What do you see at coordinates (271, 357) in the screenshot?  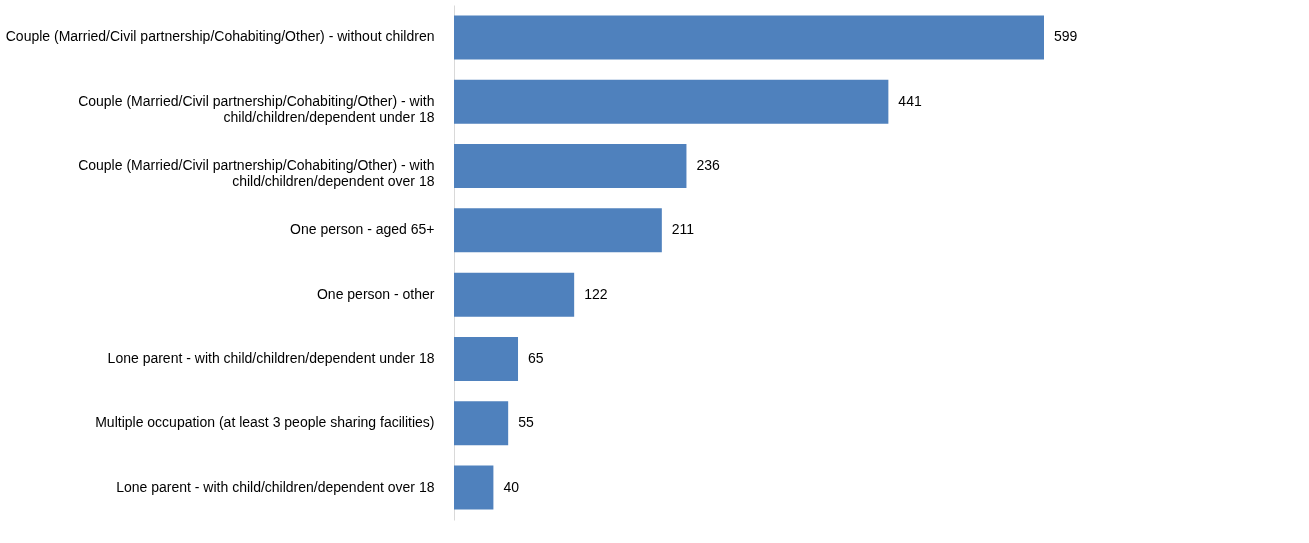 I see `y-tick-label: Lone parent - with child/children/dependent under 18` at bounding box center [271, 357].